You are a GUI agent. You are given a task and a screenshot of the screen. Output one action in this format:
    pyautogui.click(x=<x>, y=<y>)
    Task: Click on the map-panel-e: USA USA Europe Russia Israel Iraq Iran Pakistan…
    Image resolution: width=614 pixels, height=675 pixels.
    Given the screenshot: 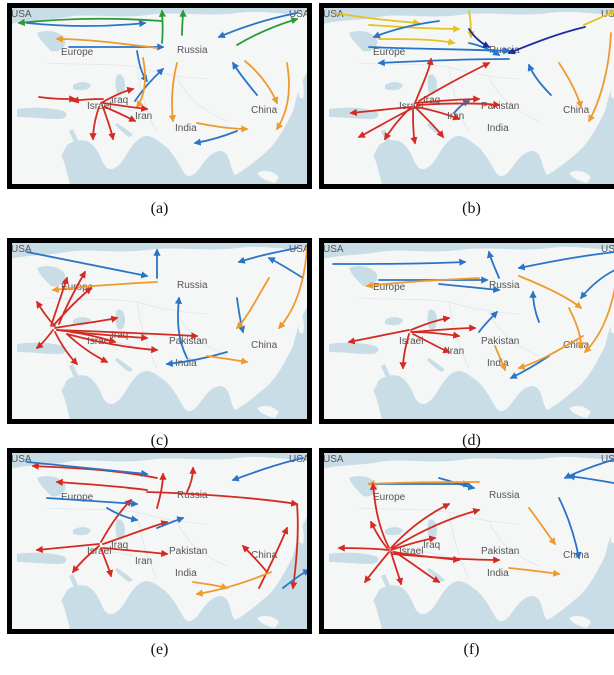 What is the action you would take?
    pyautogui.click(x=159, y=541)
    